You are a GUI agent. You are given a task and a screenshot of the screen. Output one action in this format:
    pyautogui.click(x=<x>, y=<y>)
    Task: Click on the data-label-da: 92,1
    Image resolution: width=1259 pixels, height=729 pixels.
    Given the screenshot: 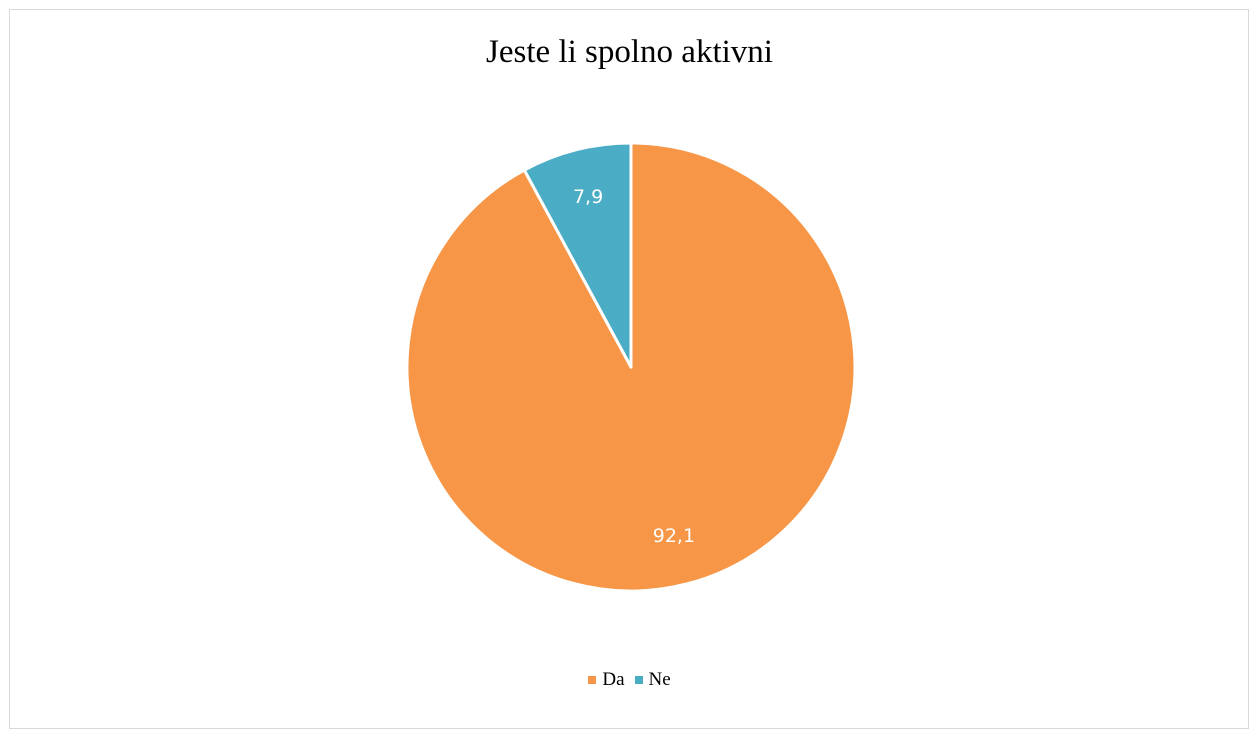 What is the action you would take?
    pyautogui.click(x=674, y=536)
    